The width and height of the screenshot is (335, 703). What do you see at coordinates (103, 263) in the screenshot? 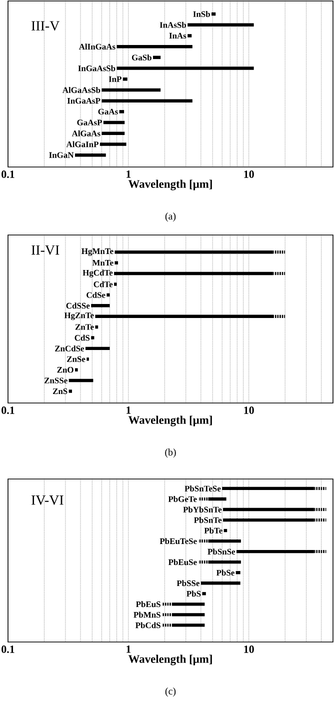
I see `y-tick-label: MnTe` at bounding box center [103, 263].